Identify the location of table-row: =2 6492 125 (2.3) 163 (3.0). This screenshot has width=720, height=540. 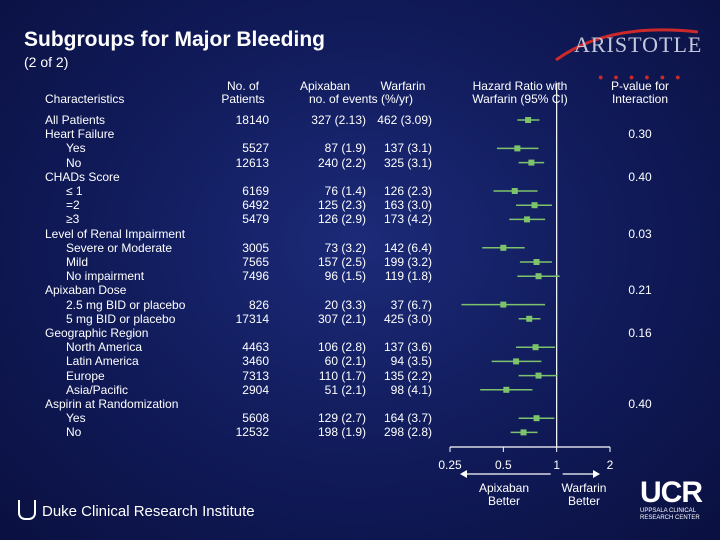
(360, 205).